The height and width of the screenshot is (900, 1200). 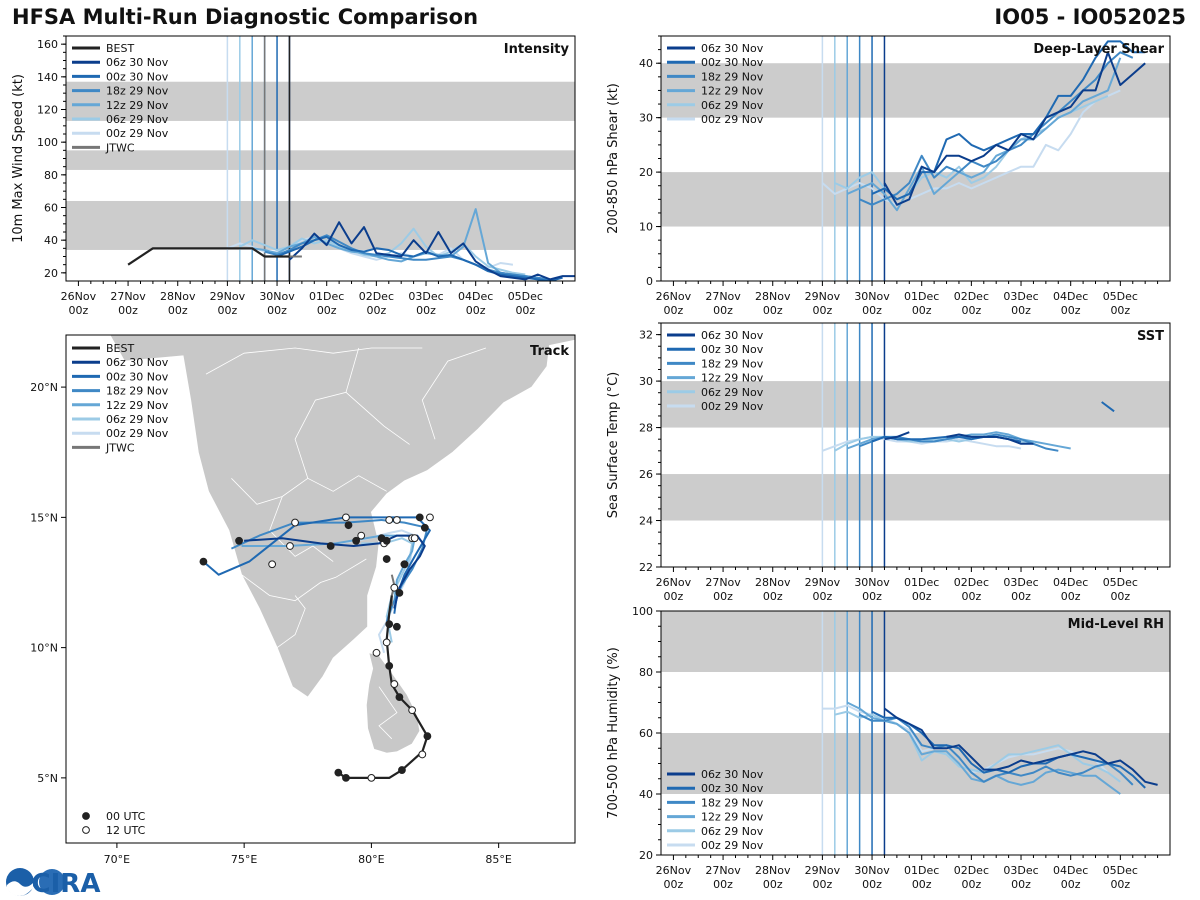 What do you see at coordinates (959, 438) in the screenshot?
I see `series-line-sst-06z-30-Nov` at bounding box center [959, 438].